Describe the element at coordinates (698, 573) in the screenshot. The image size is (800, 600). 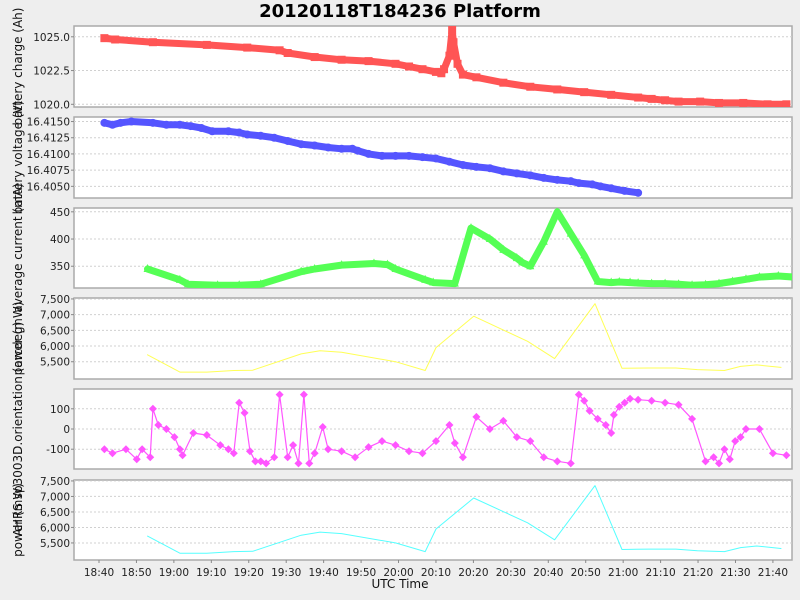
I see `x-tick-label: 21:20` at that location.